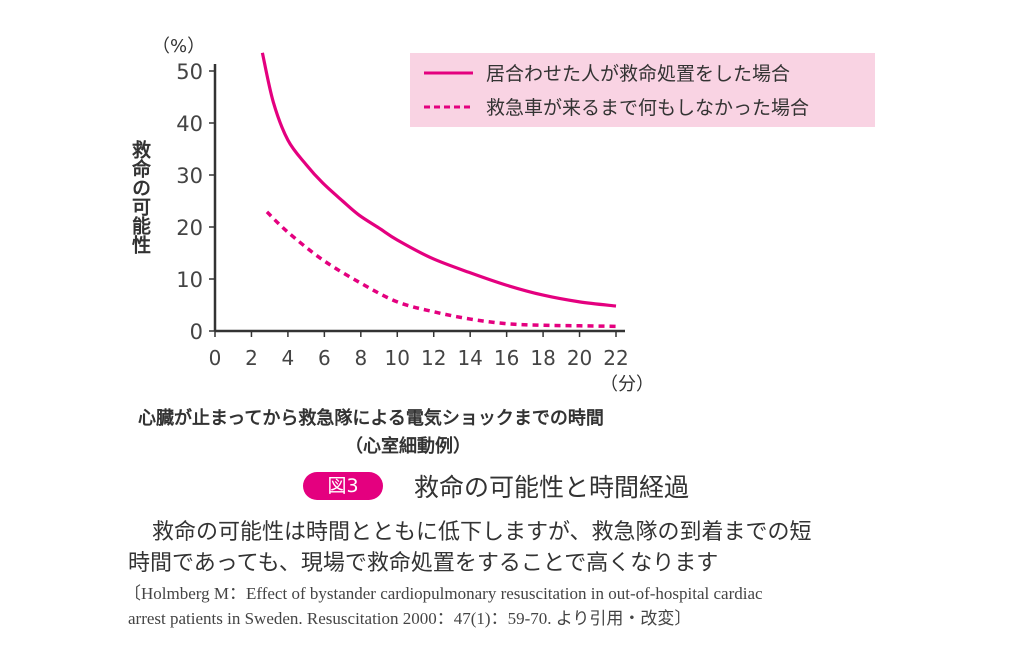 This screenshot has width=1024, height=657. Describe the element at coordinates (189, 124) in the screenshot. I see `y-tick-label: 40` at that location.